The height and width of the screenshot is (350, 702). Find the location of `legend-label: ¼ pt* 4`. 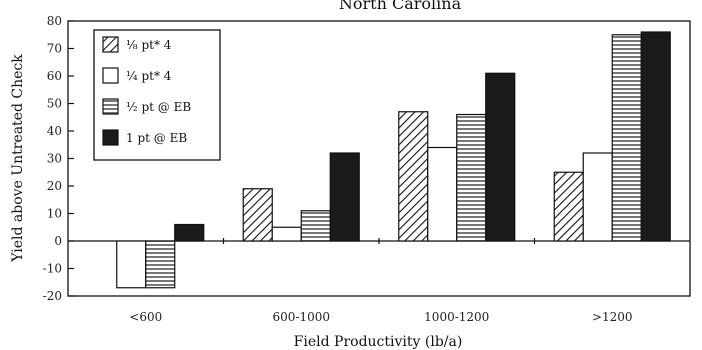

legend-label: ¼ pt* 4 is located at coordinates (149, 76).